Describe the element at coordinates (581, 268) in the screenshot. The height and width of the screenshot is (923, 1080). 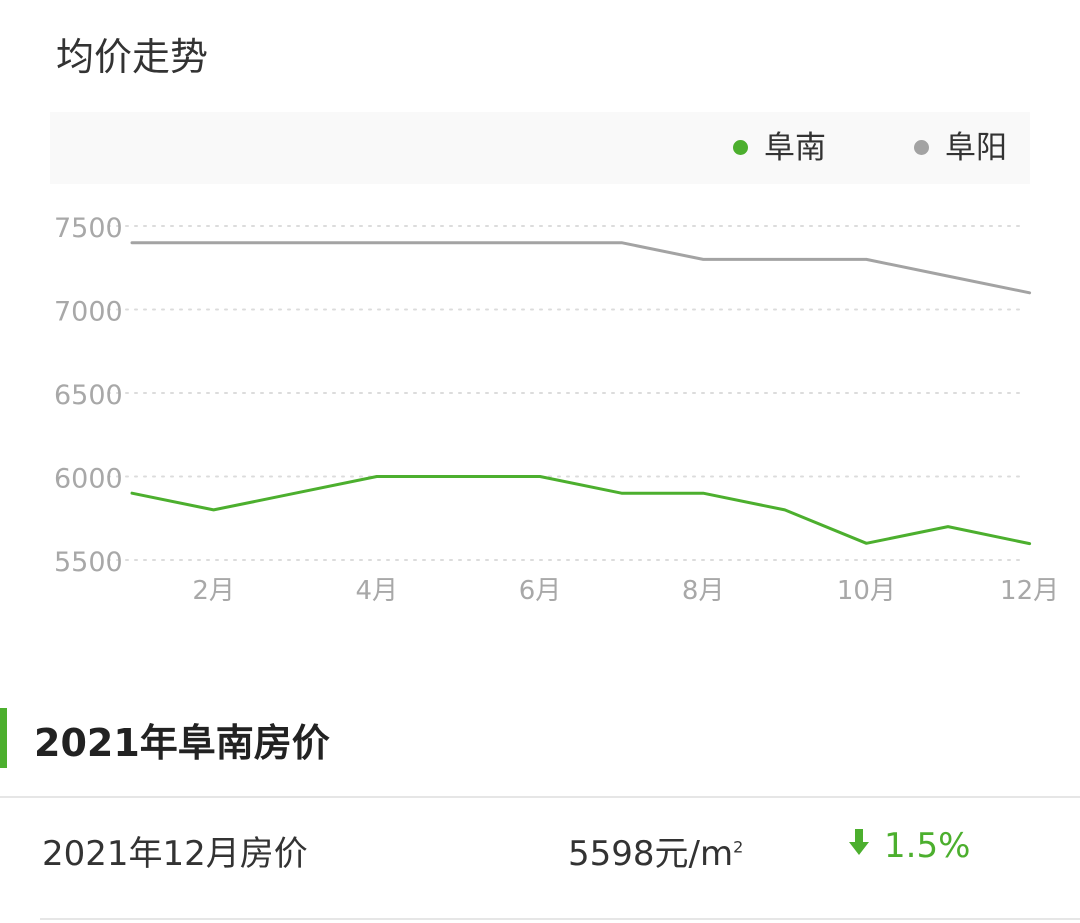
I see `series-line-fuyang` at that location.